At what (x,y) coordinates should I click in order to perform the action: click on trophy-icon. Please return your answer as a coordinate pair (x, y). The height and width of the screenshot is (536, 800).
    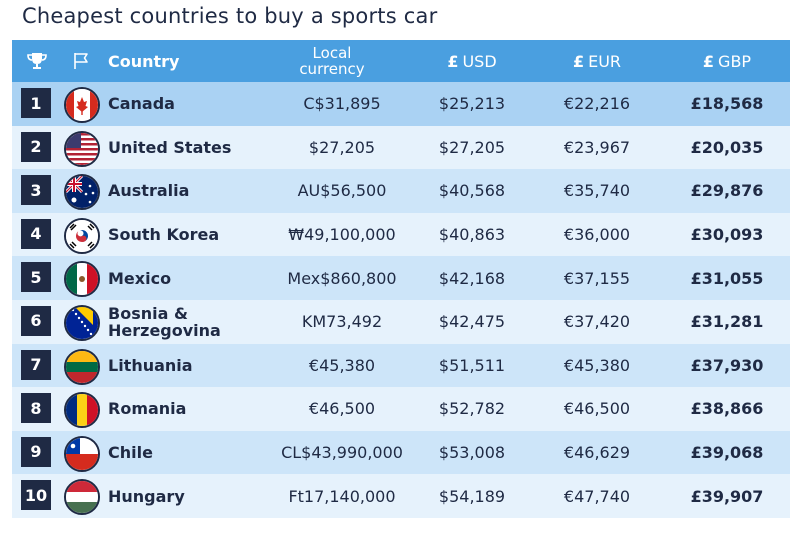
    Looking at the image, I should click on (37, 63).